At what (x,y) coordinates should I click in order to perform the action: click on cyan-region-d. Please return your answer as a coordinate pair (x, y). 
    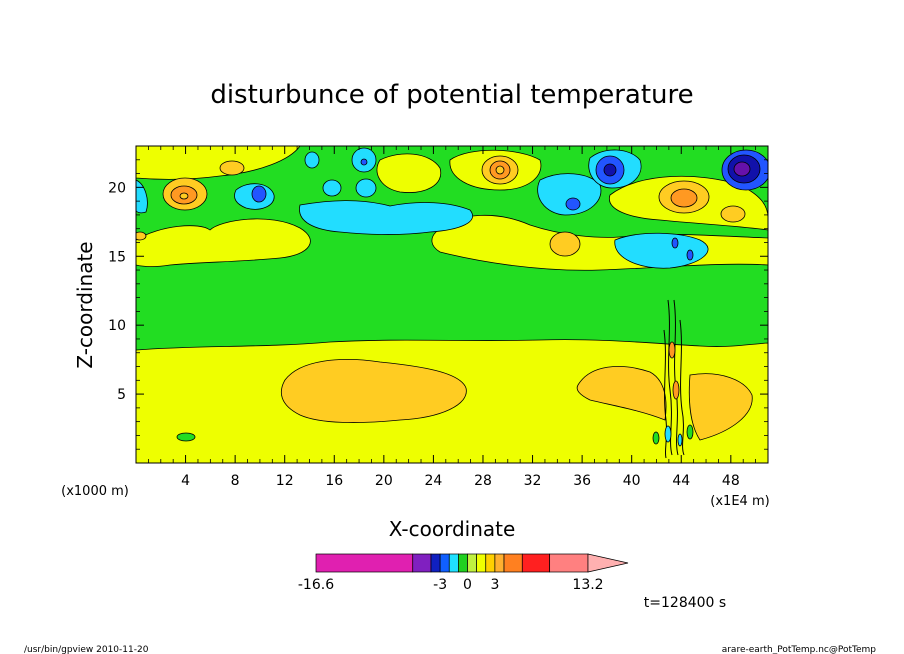
    Looking at the image, I should click on (661, 250).